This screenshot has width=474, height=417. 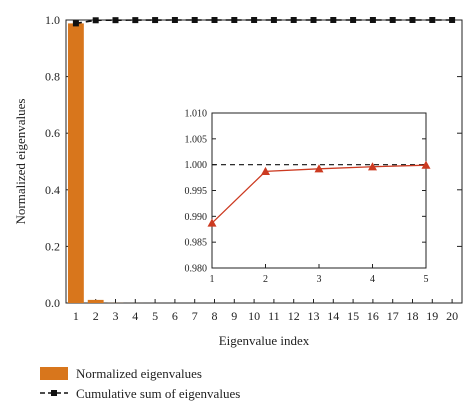 What do you see at coordinates (432, 316) in the screenshot?
I see `x-tick-label: 19` at bounding box center [432, 316].